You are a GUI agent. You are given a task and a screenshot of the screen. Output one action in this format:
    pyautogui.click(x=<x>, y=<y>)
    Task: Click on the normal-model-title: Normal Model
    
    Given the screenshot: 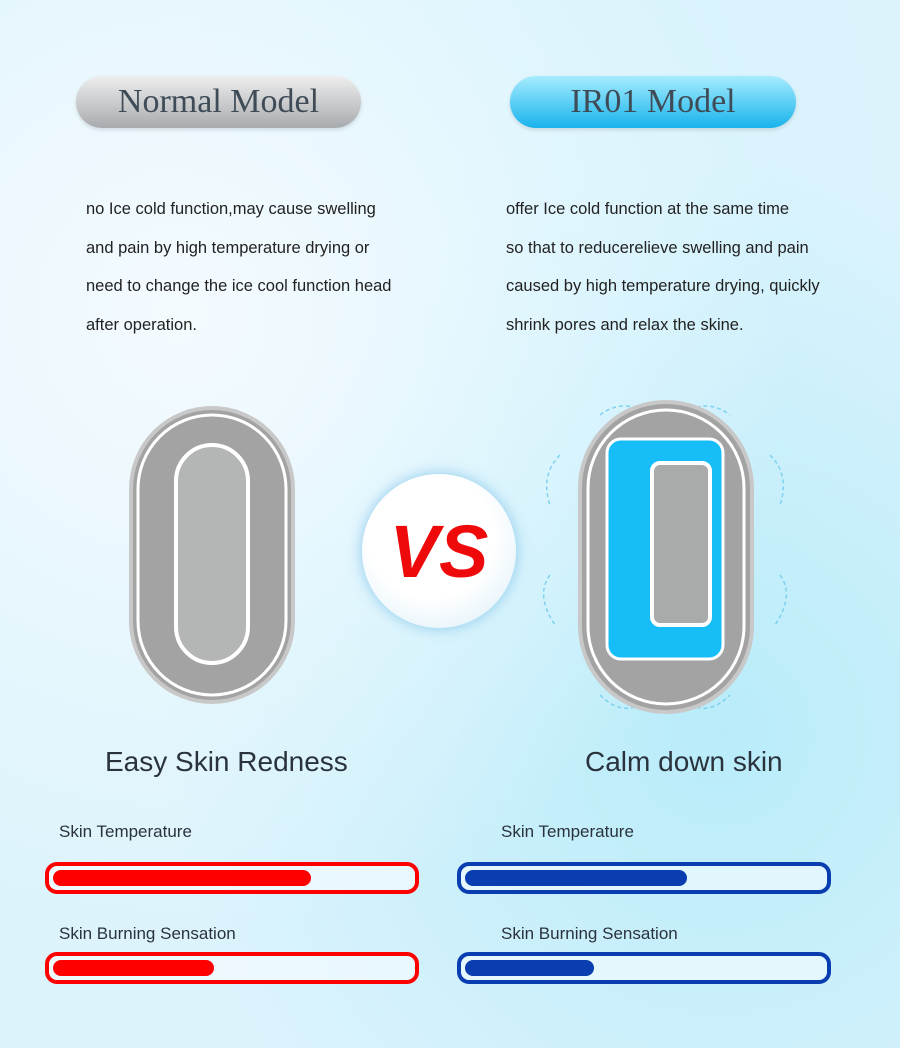 What is the action you would take?
    pyautogui.click(x=218, y=102)
    